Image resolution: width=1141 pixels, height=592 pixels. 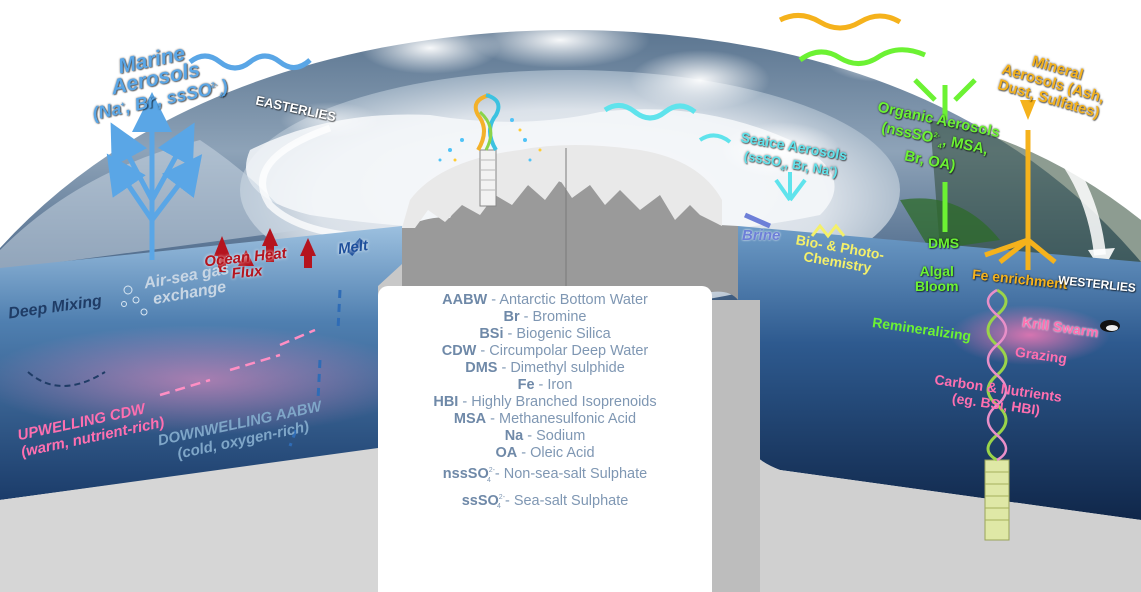 I want to click on legend-abbr: Na, so click(x=514, y=436).